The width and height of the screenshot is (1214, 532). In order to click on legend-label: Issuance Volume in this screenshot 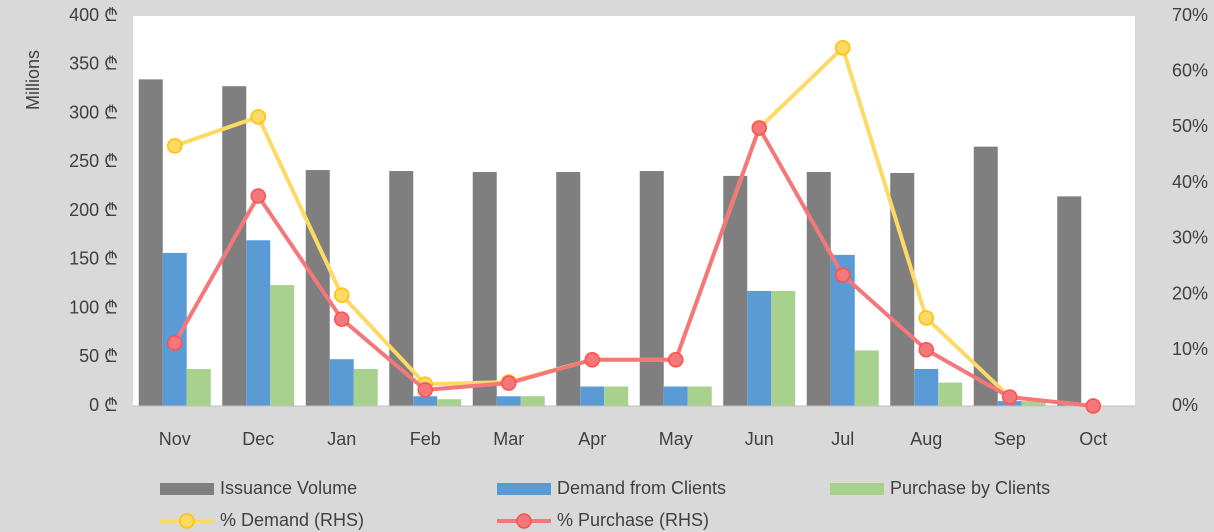, I will do `click(288, 488)`.